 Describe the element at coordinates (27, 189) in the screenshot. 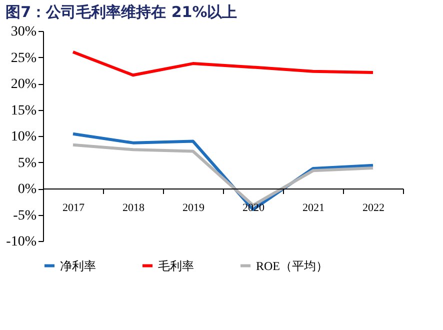

I see `y-tick-label: 0%` at that location.